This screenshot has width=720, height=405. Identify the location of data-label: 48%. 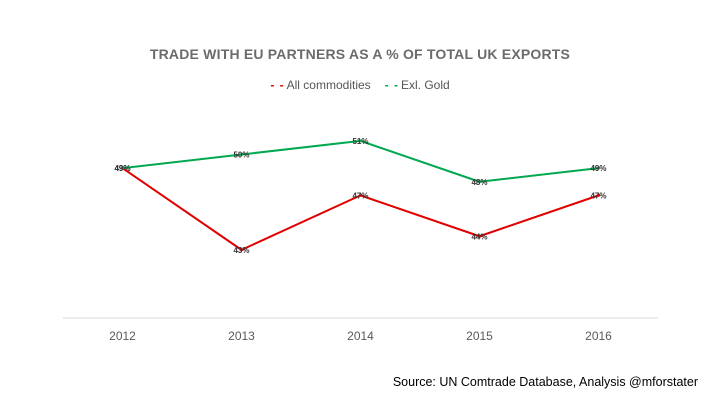
(479, 182).